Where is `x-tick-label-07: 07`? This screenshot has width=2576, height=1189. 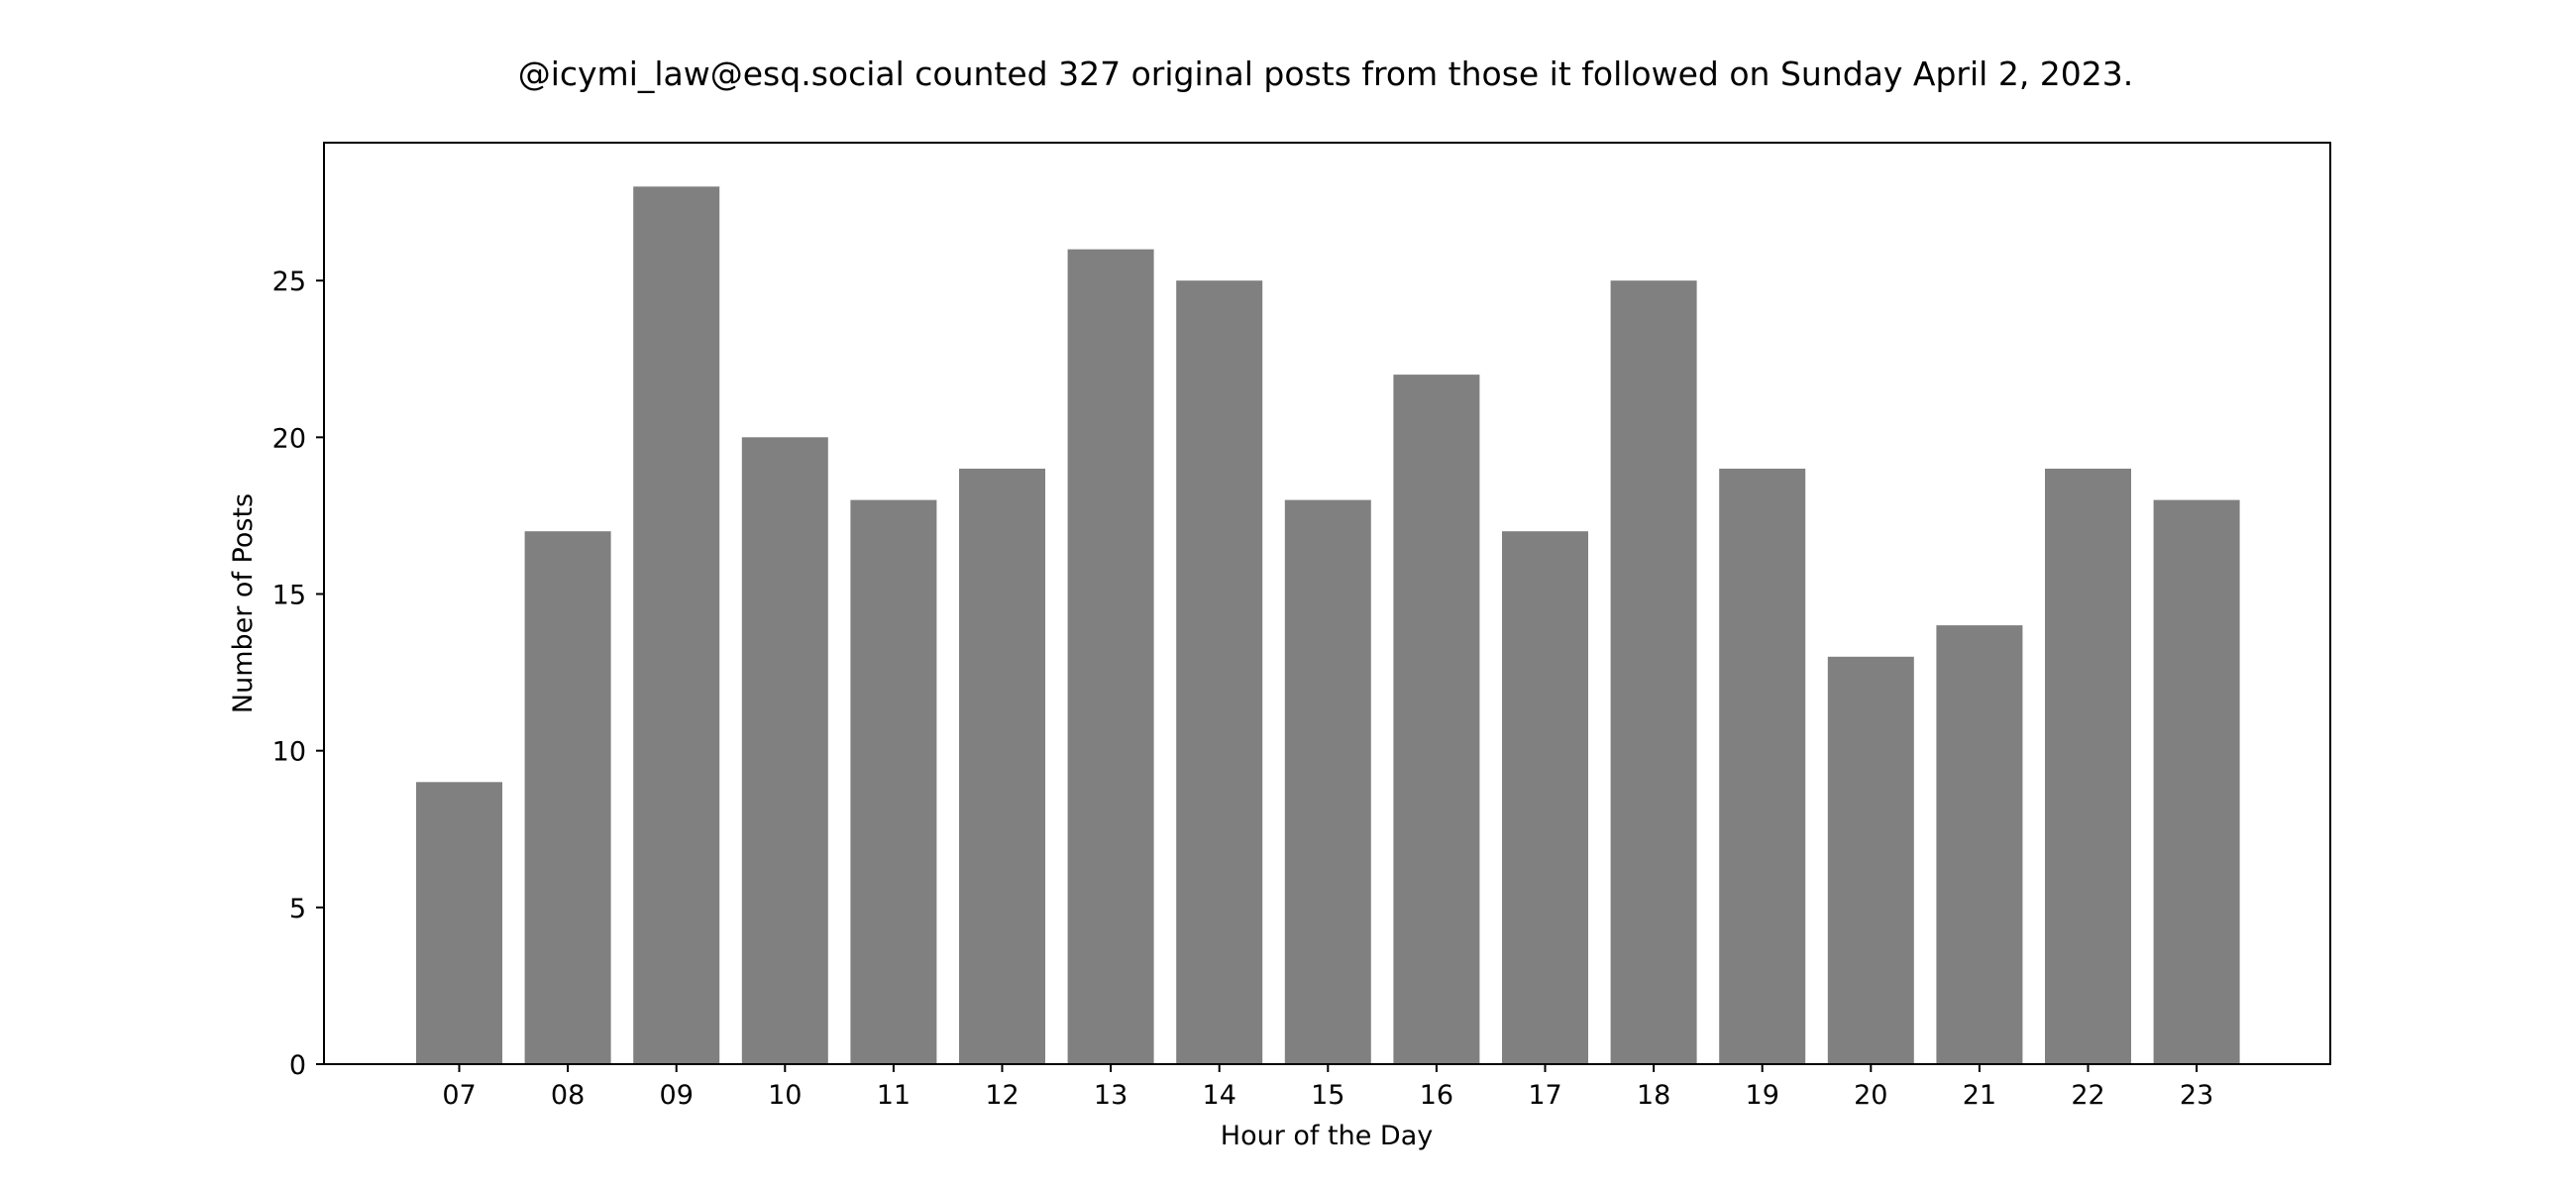 x-tick-label-07: 07 is located at coordinates (459, 1095).